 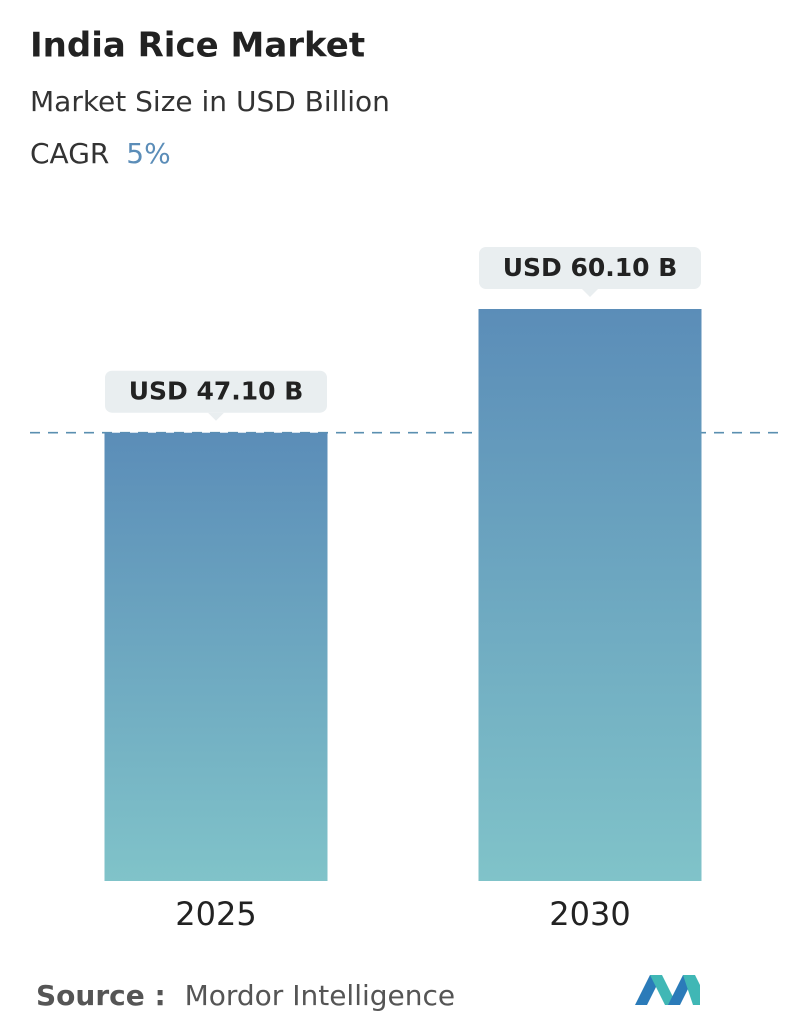 What do you see at coordinates (667, 990) in the screenshot?
I see `logo` at bounding box center [667, 990].